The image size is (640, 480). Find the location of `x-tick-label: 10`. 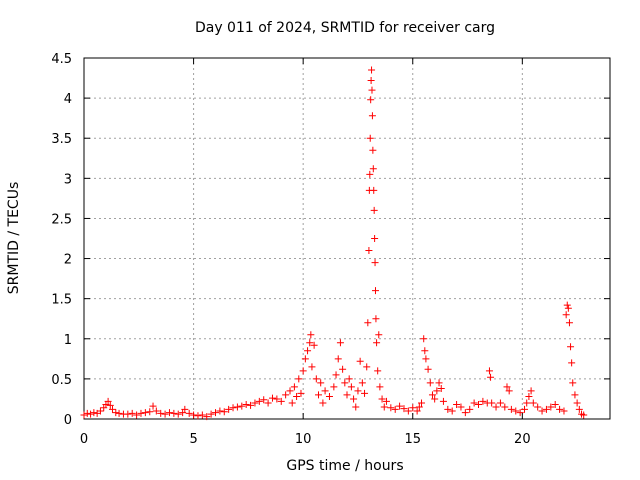

x-tick-label: 10 is located at coordinates (303, 439).